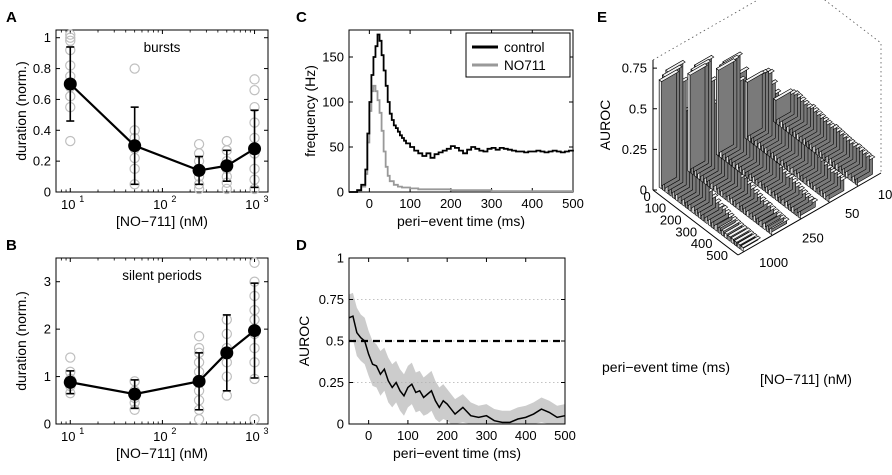  What do you see at coordinates (11, 17) in the screenshot?
I see `panel-letter-a: A` at bounding box center [11, 17].